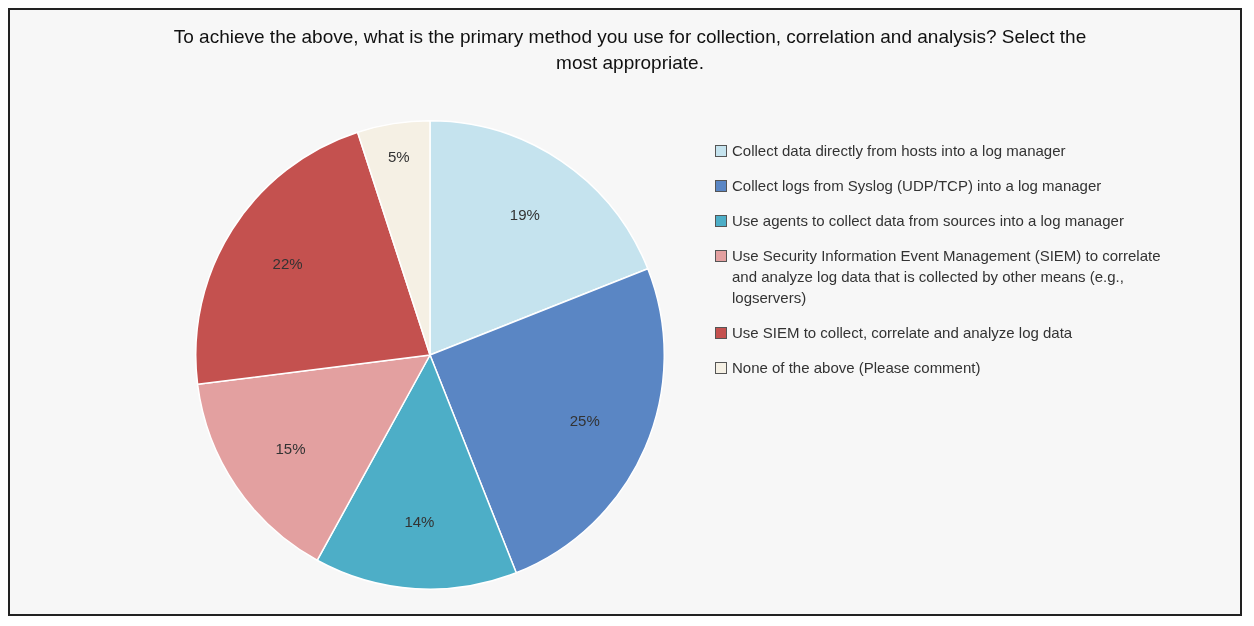 This screenshot has height=626, width=1254. I want to click on legend-label: Collect data directly from hosts into a log manager, so click(899, 151).